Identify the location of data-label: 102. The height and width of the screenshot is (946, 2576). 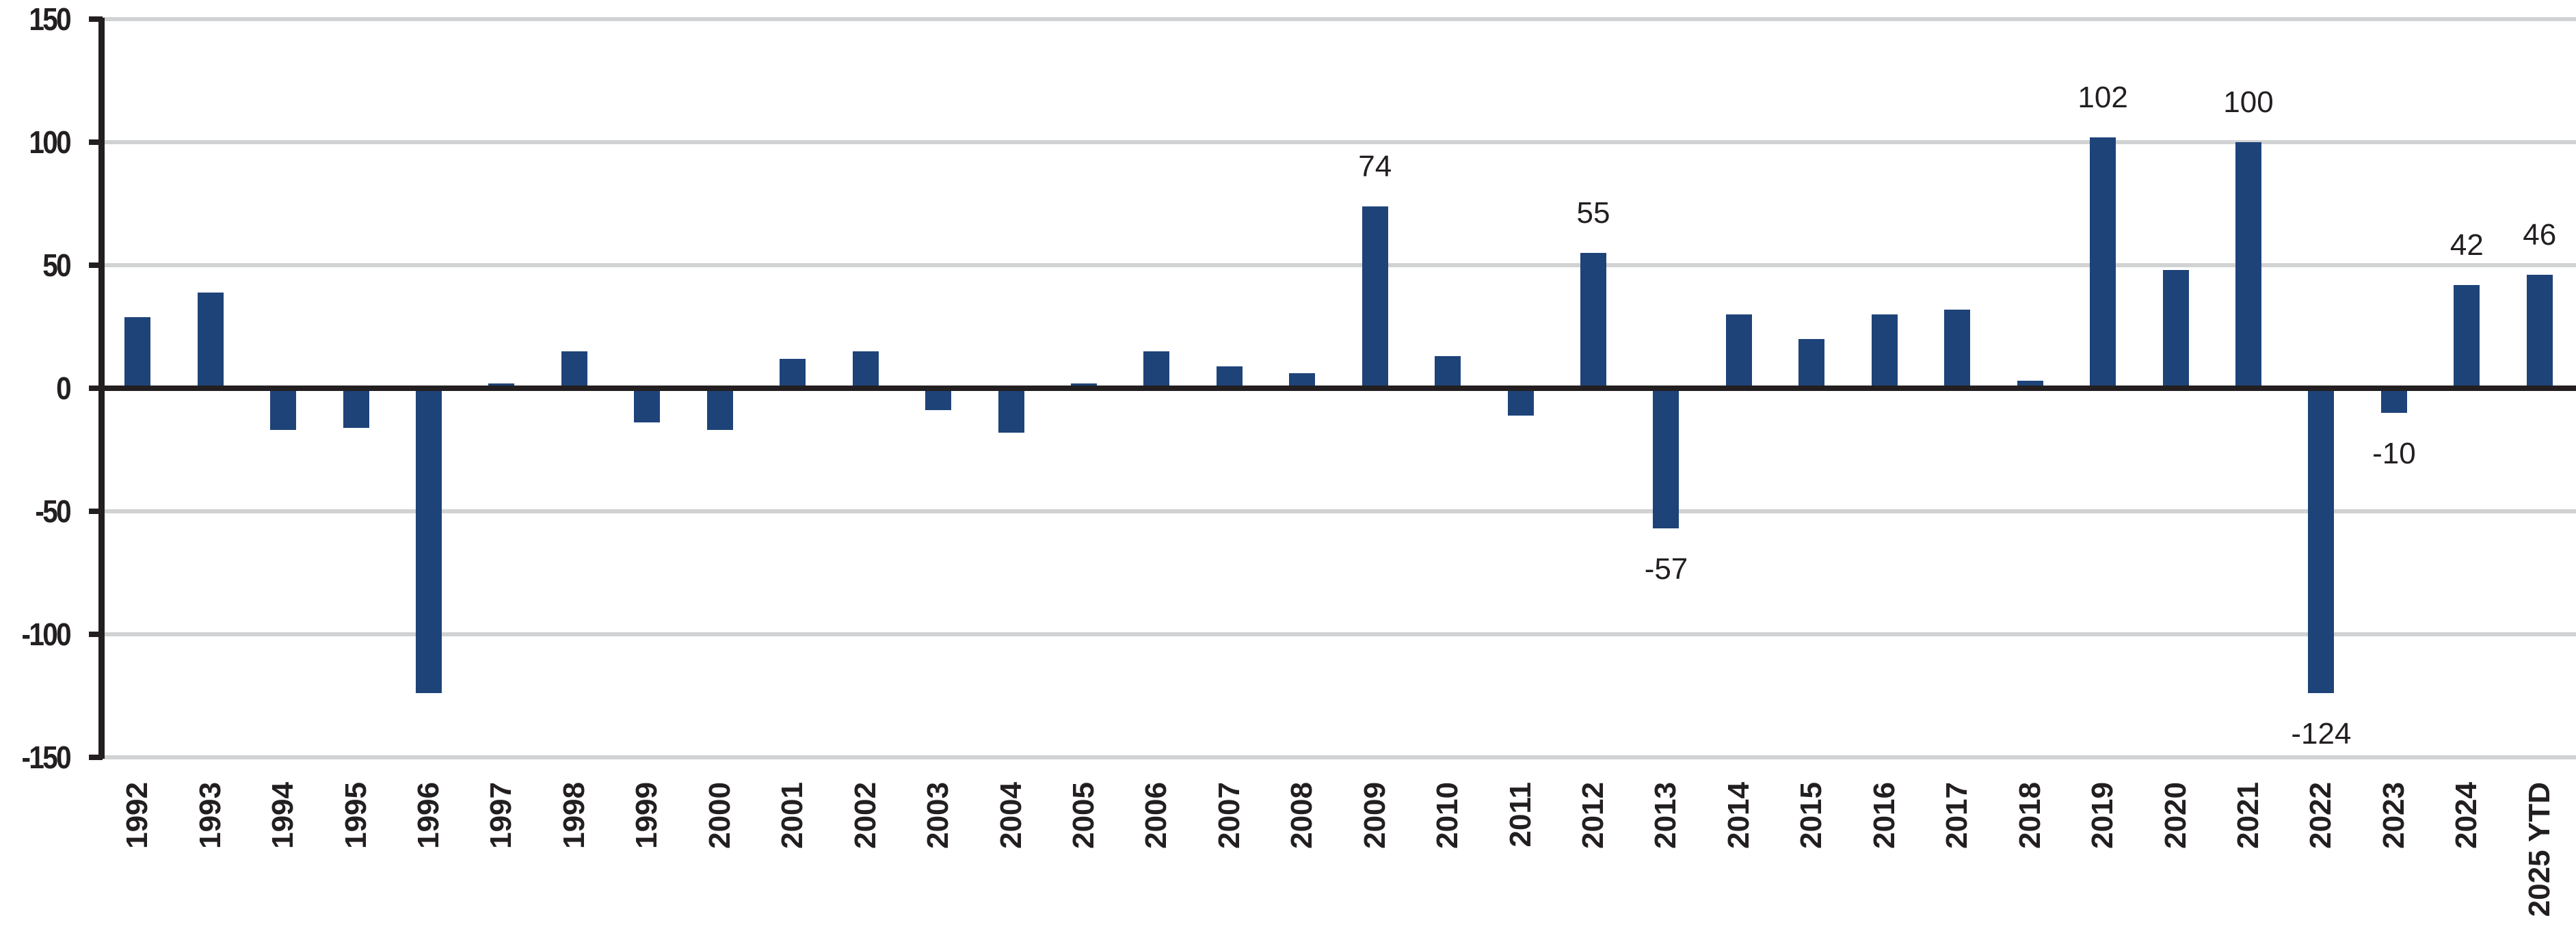
(2102, 97).